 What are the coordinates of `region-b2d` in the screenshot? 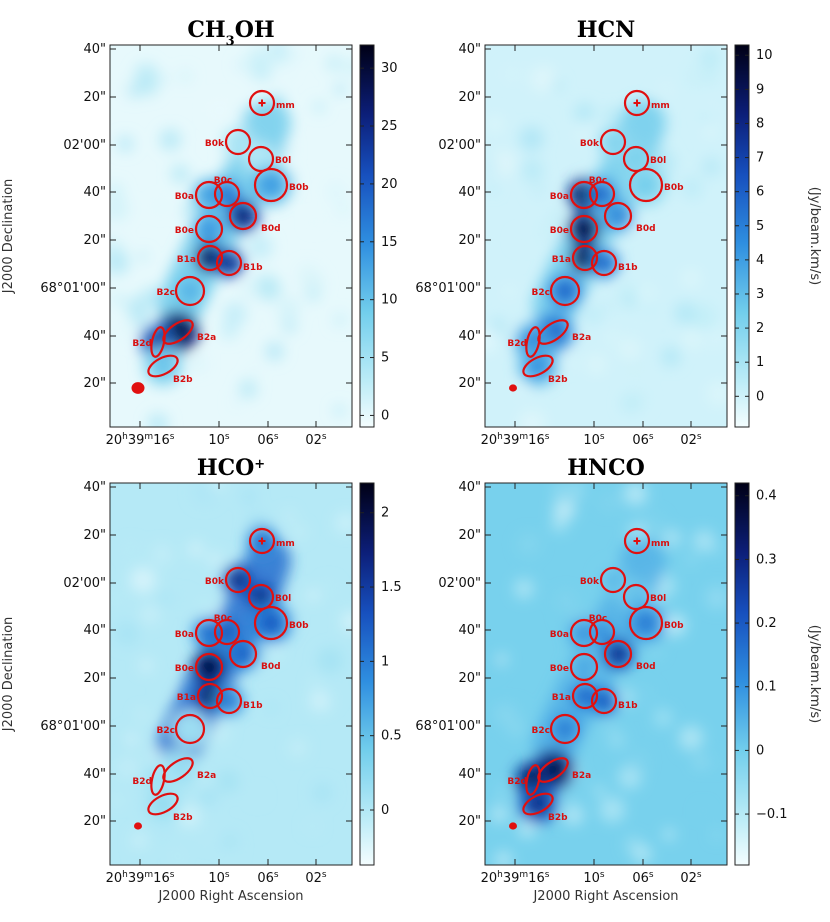 It's located at (533, 342).